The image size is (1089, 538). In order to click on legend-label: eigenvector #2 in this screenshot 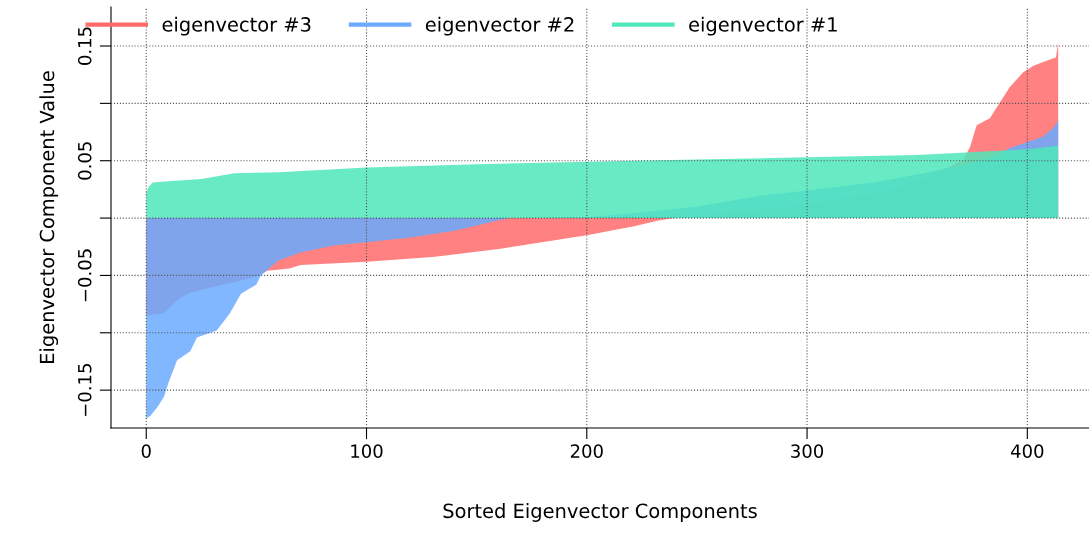, I will do `click(499, 26)`.